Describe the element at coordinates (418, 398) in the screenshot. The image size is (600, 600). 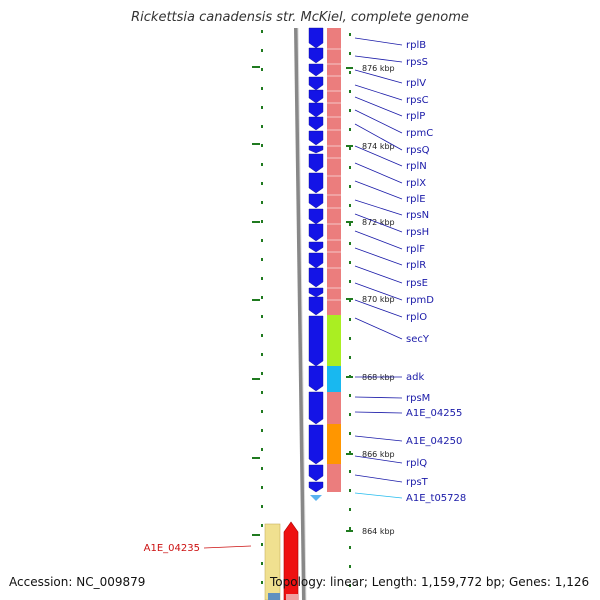
I see `gene-label-rpsM: rpsM` at that location.